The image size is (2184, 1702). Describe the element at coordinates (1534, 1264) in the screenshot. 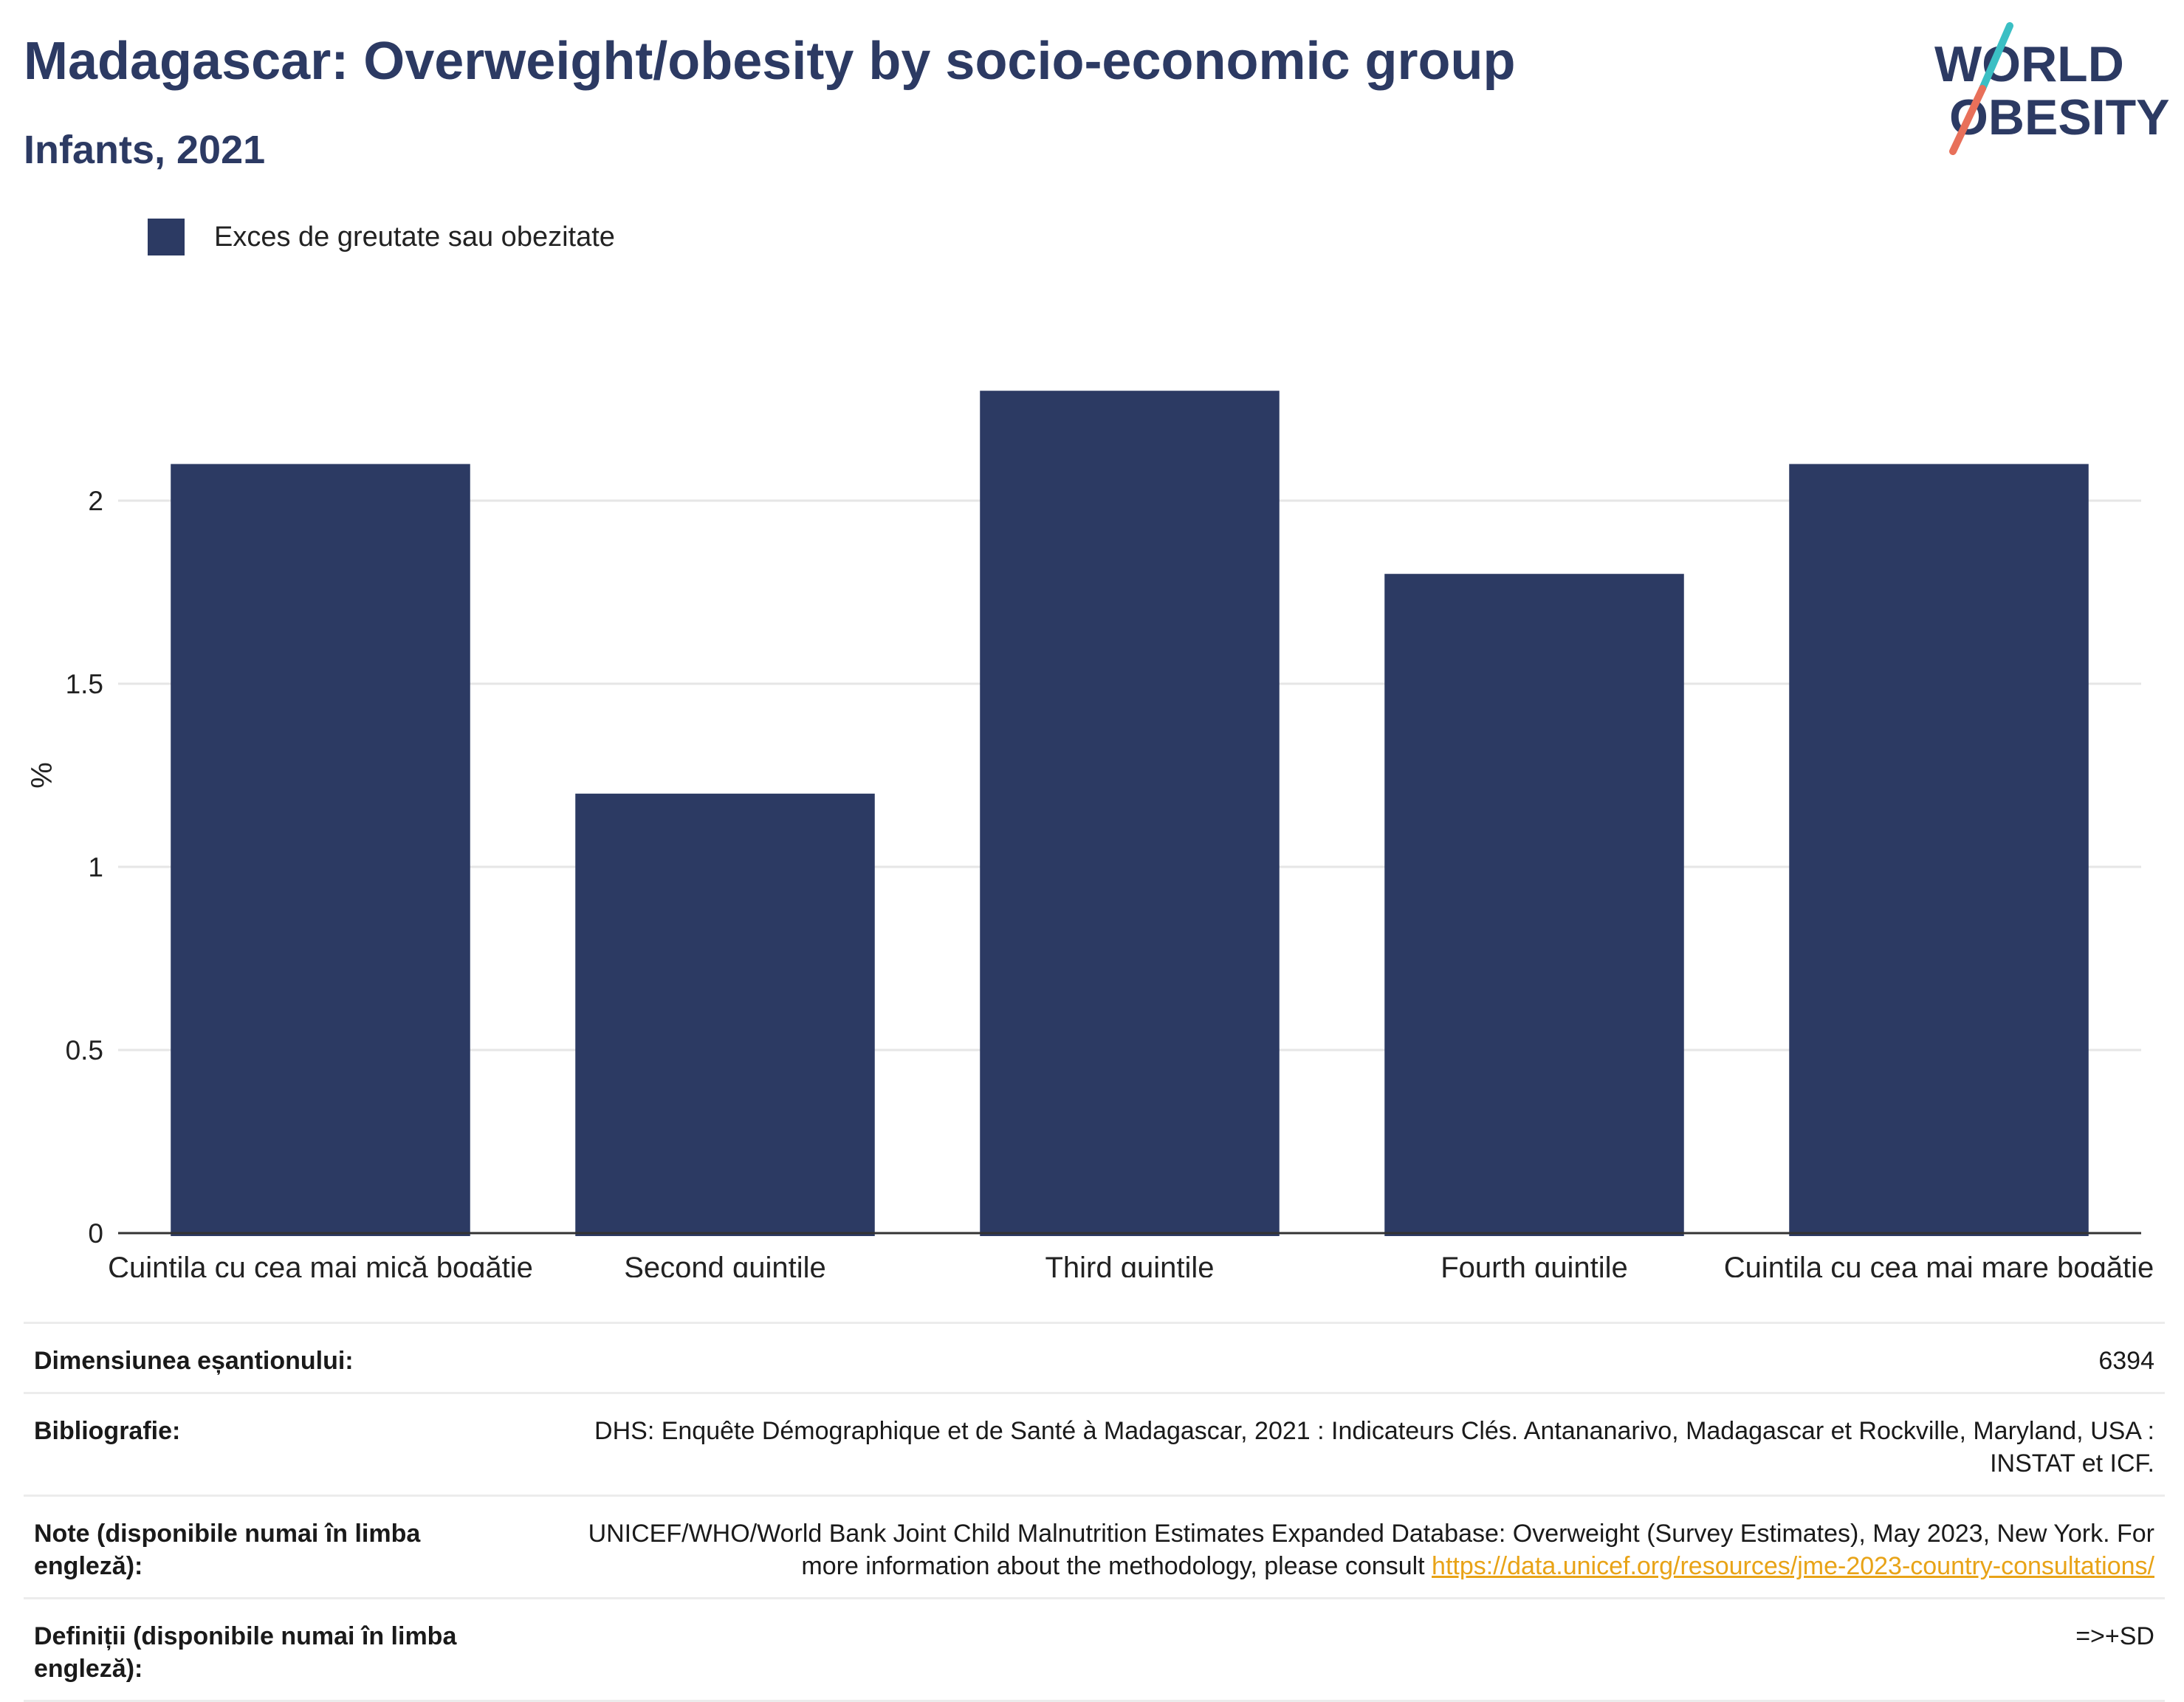

I see `x-tick-label: Fourth quintile` at that location.